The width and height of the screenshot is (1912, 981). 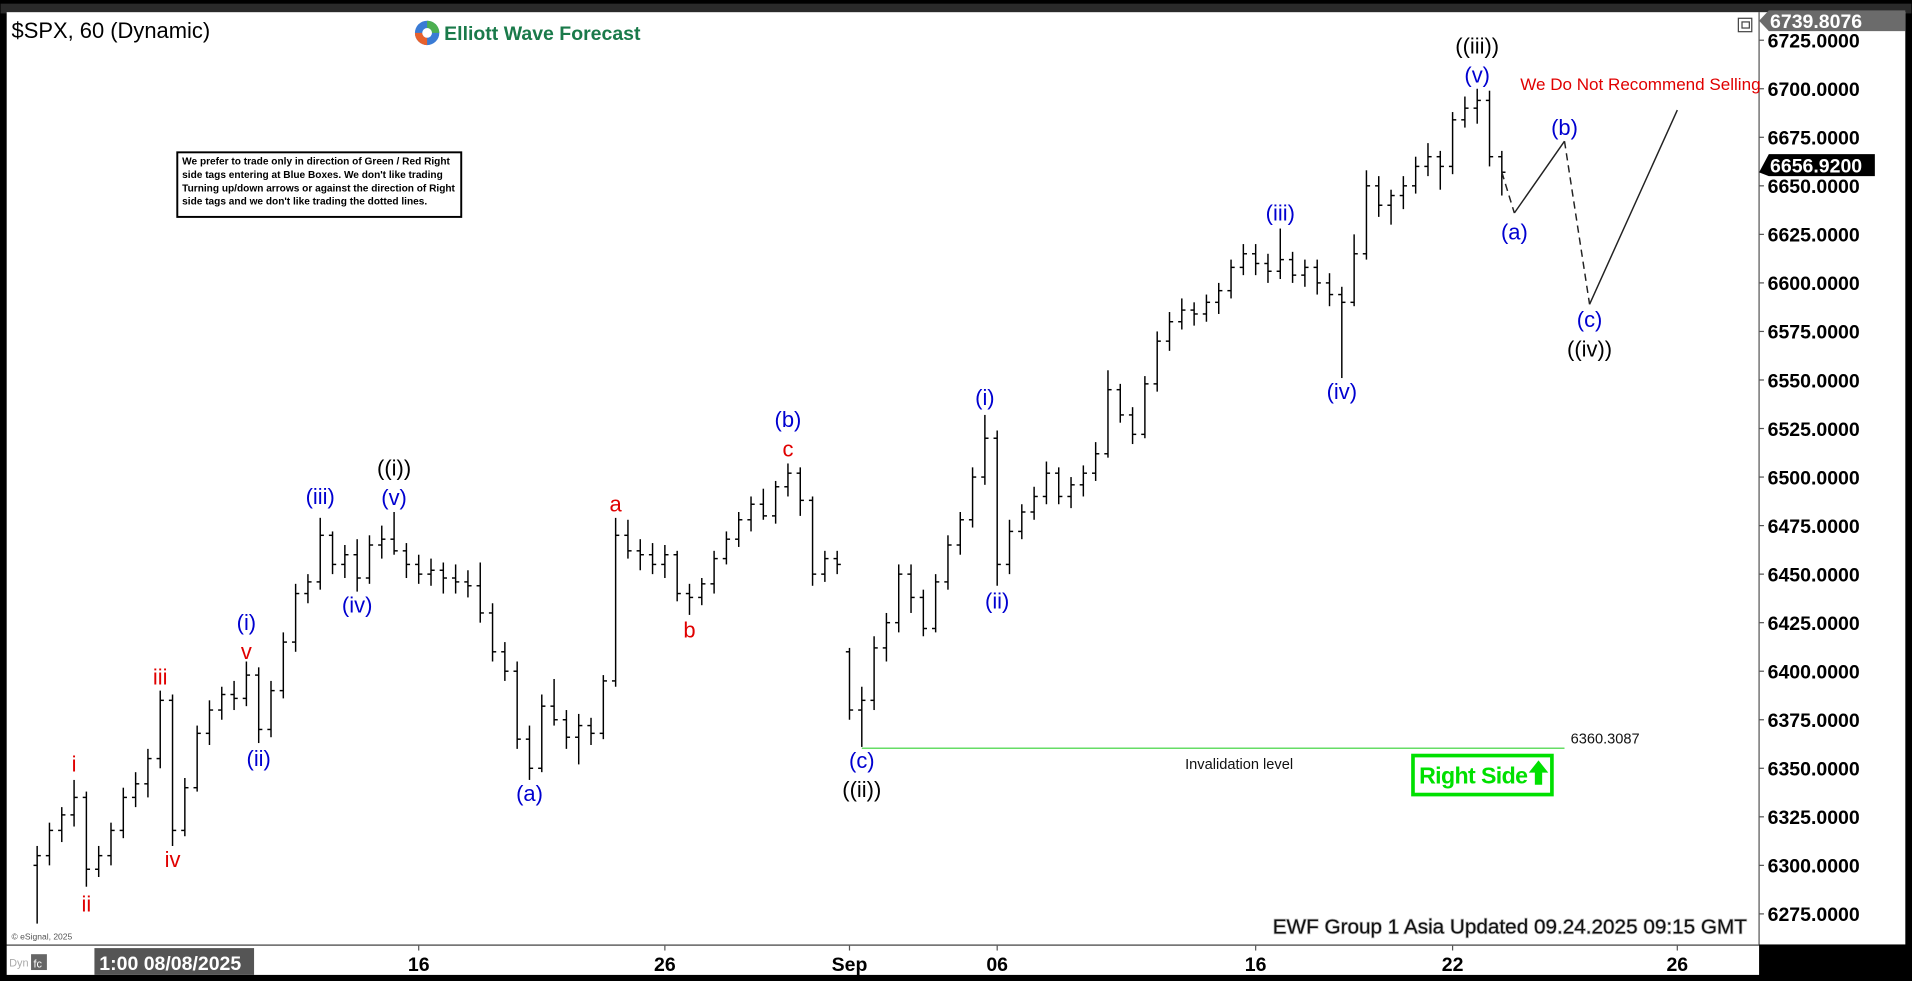 I want to click on wave-label: (iii), so click(x=320, y=496).